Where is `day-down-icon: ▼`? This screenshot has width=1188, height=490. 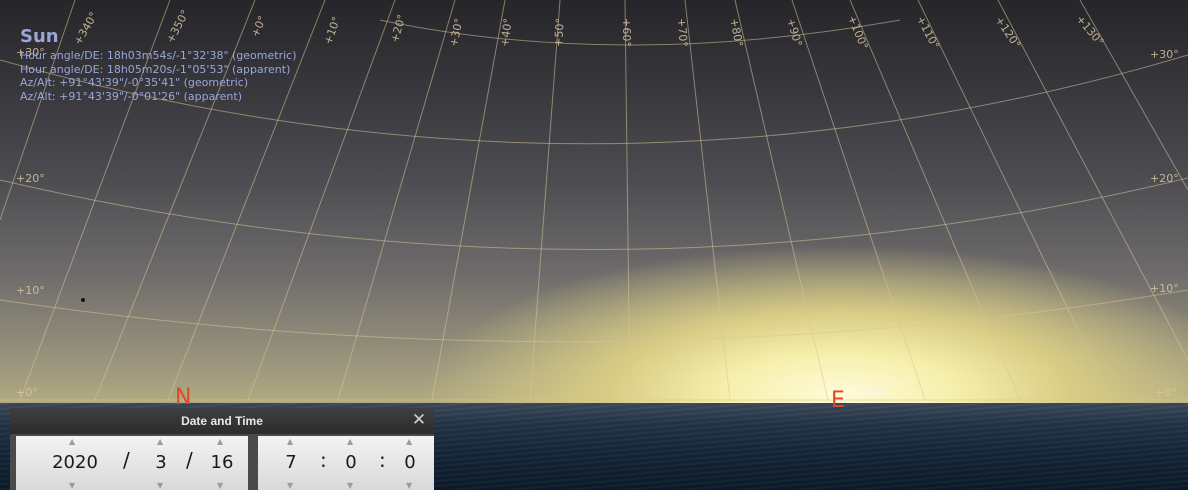
day-down-icon: ▼ is located at coordinates (220, 485).